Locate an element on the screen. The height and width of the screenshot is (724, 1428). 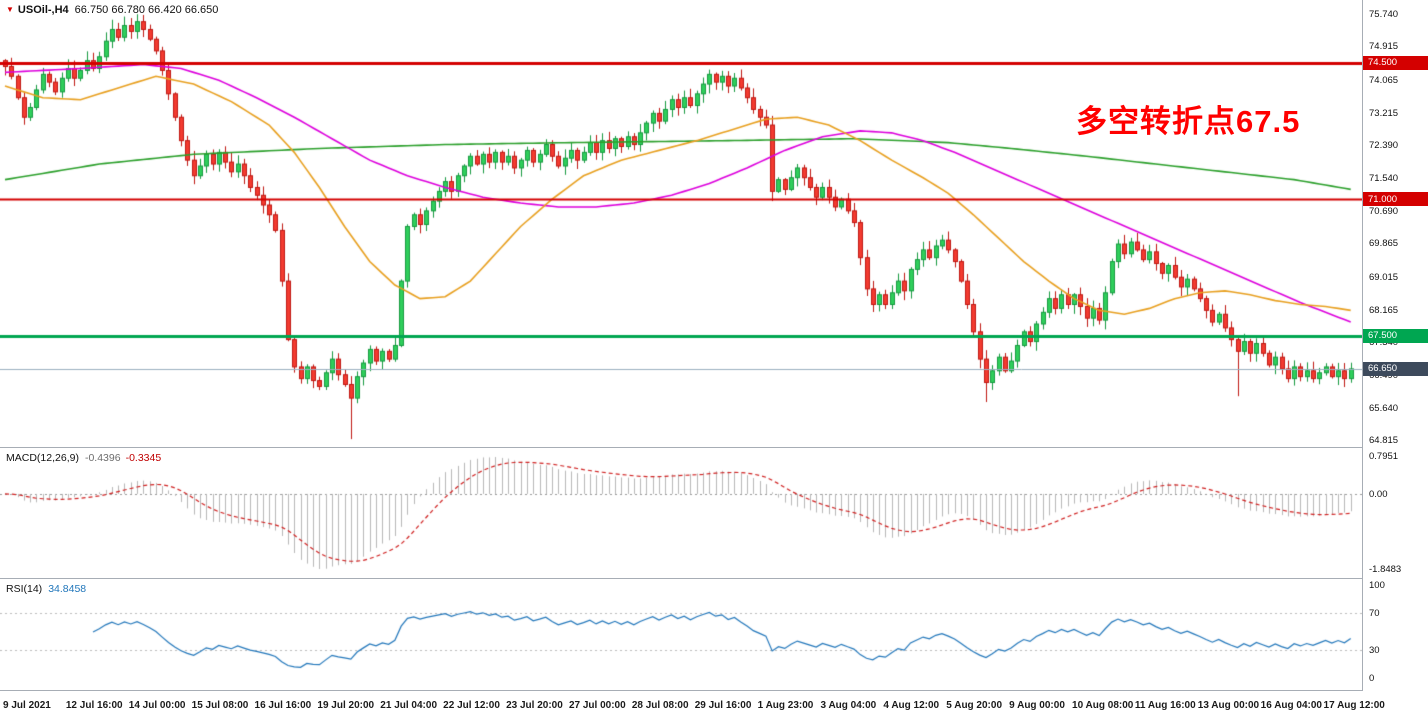
time-axis-label: 19 Jul 20:00 is located at coordinates (346, 705).